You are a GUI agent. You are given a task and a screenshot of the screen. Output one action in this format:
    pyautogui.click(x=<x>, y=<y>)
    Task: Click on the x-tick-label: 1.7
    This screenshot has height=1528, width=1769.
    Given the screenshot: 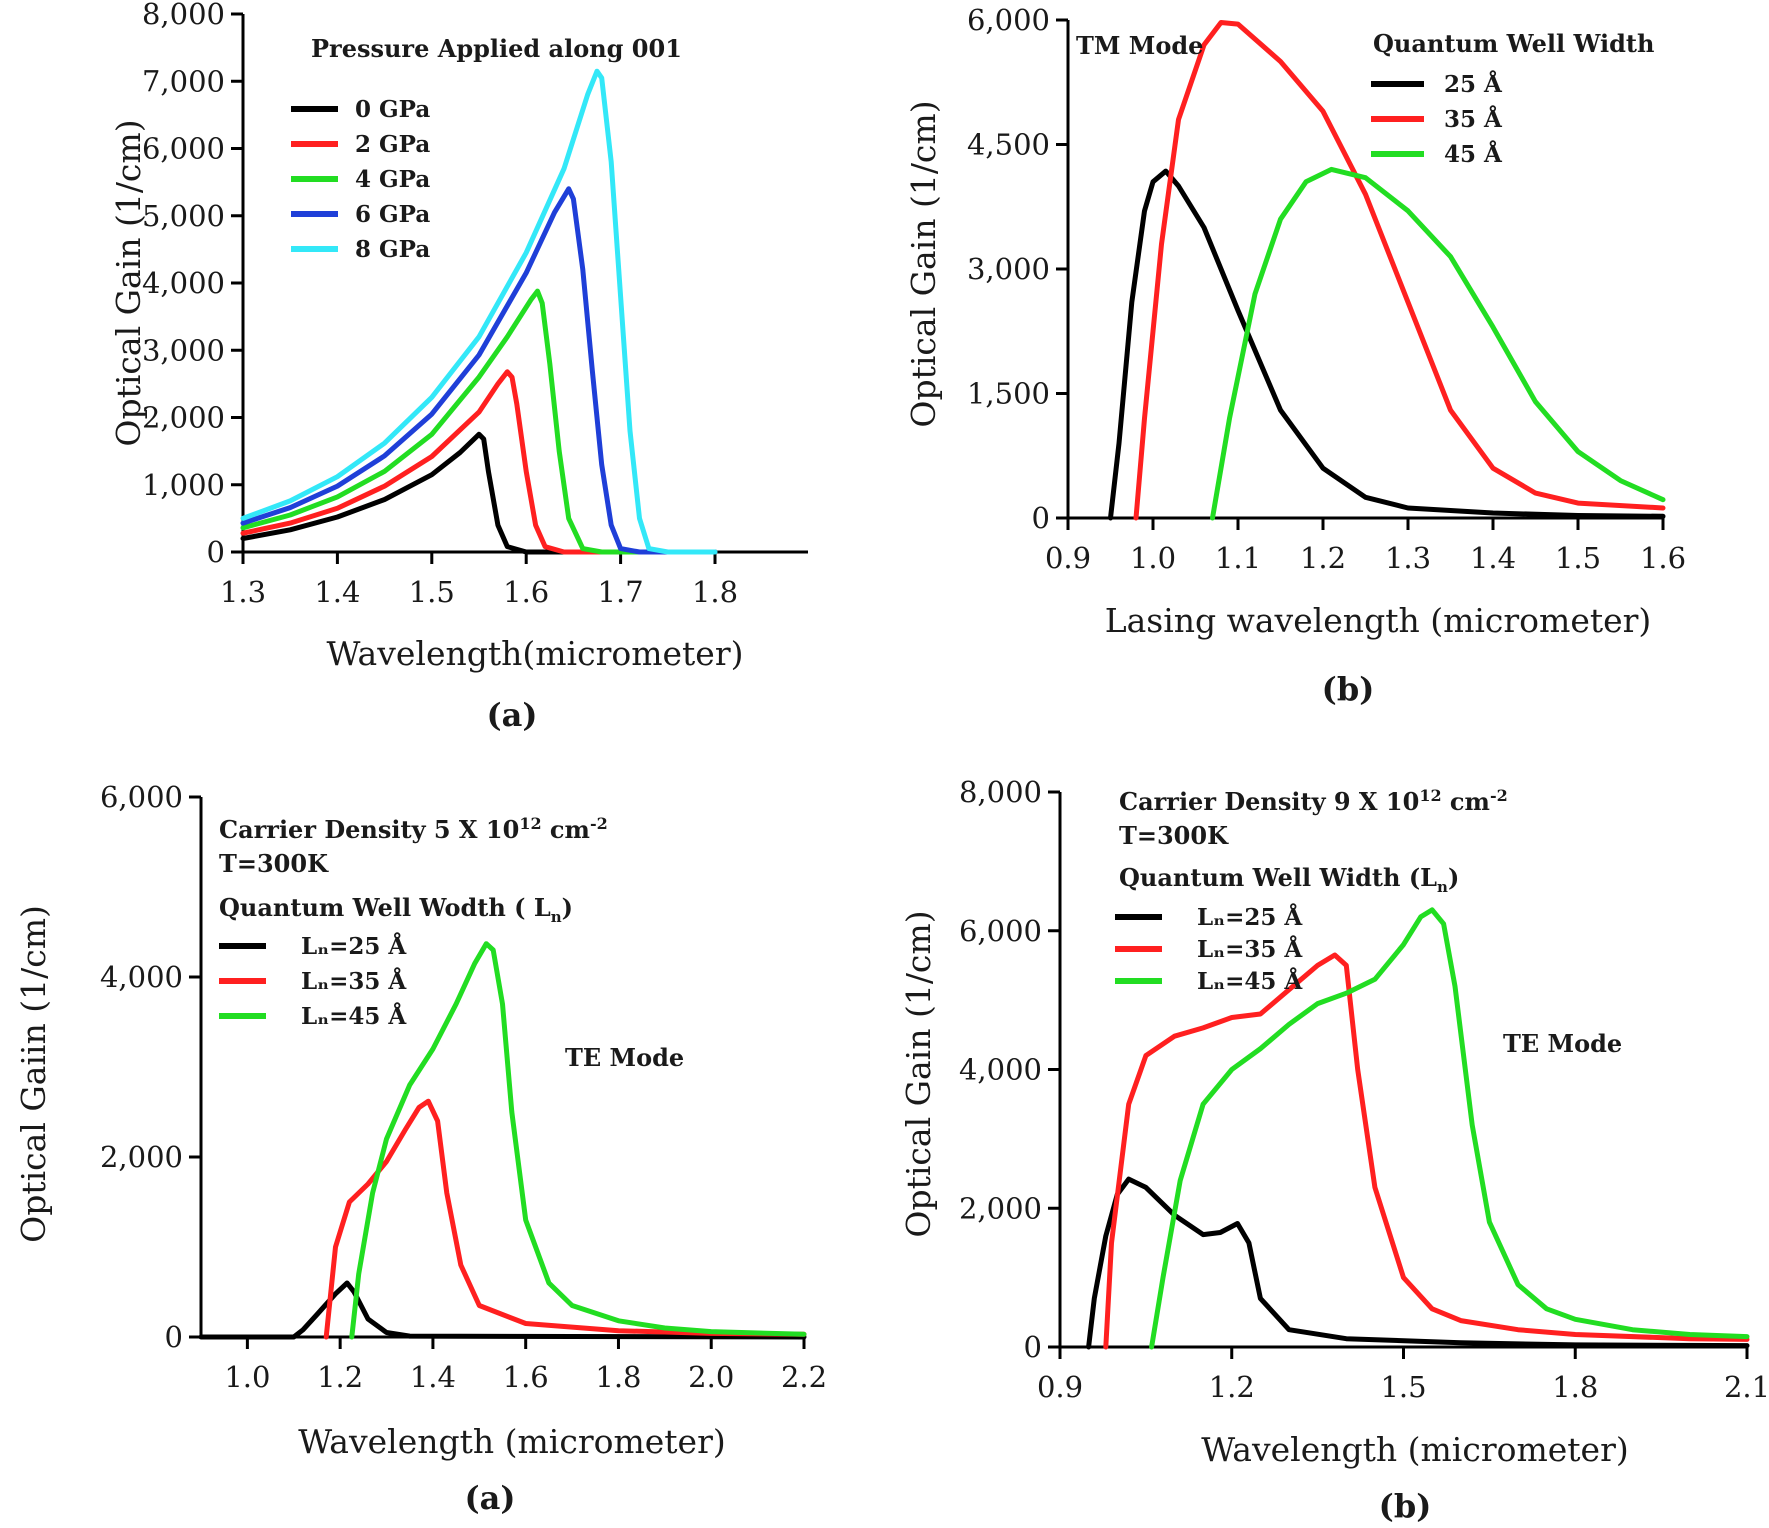 What is the action you would take?
    pyautogui.click(x=621, y=592)
    